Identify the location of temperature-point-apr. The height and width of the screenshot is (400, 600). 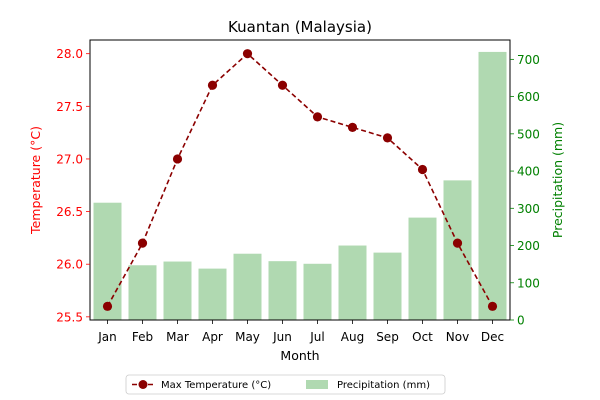
(212, 85).